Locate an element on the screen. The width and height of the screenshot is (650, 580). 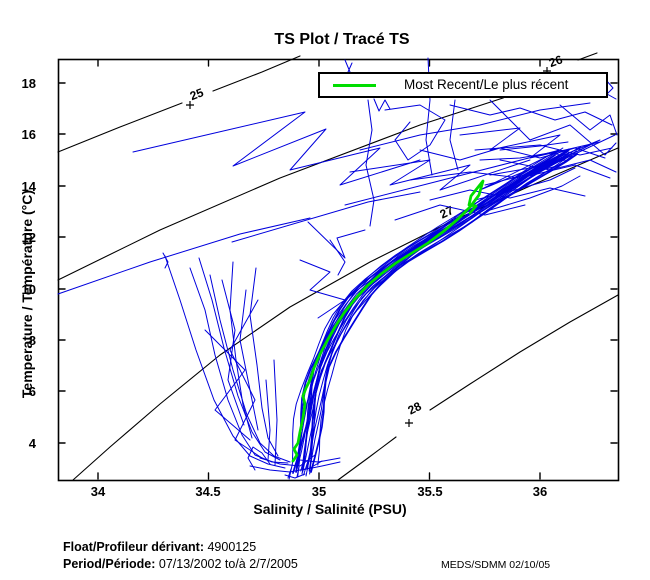
legend-box: Most Recent/Le plus récent is located at coordinates (463, 85).